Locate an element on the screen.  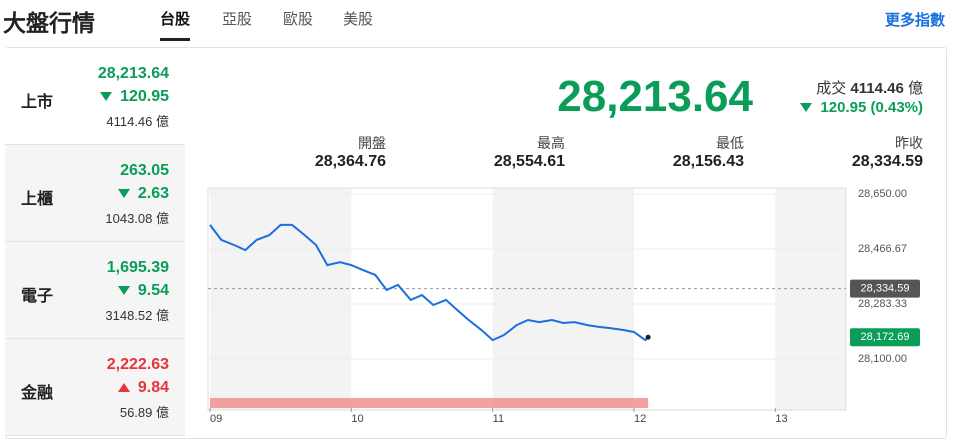
last-box is located at coordinates (885, 337).